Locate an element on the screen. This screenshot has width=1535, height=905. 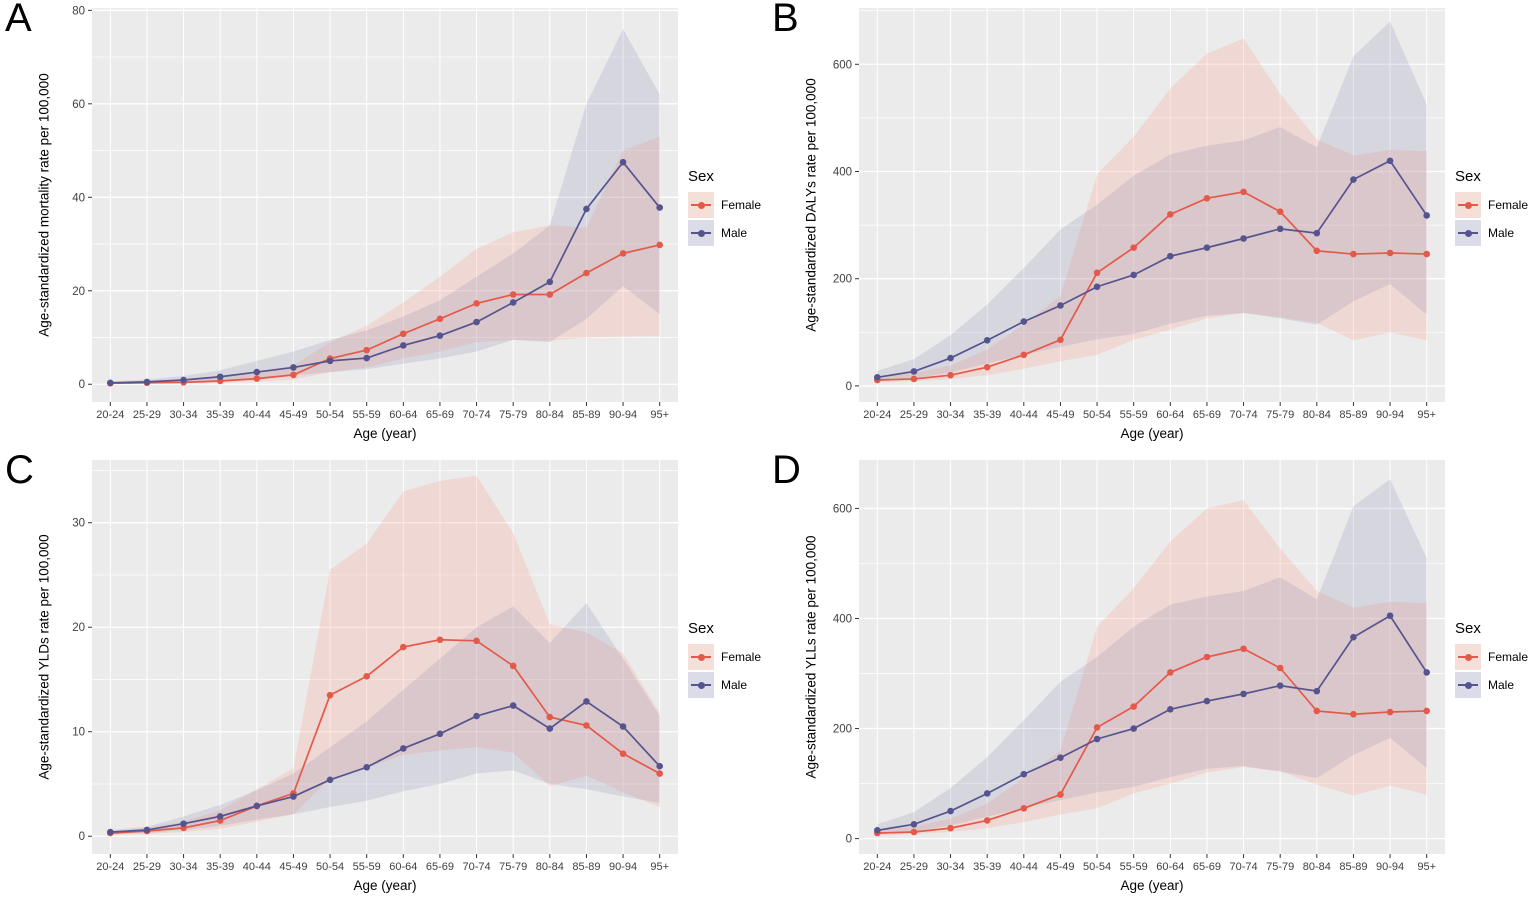
svg-text: 0 is located at coordinates (849, 387).